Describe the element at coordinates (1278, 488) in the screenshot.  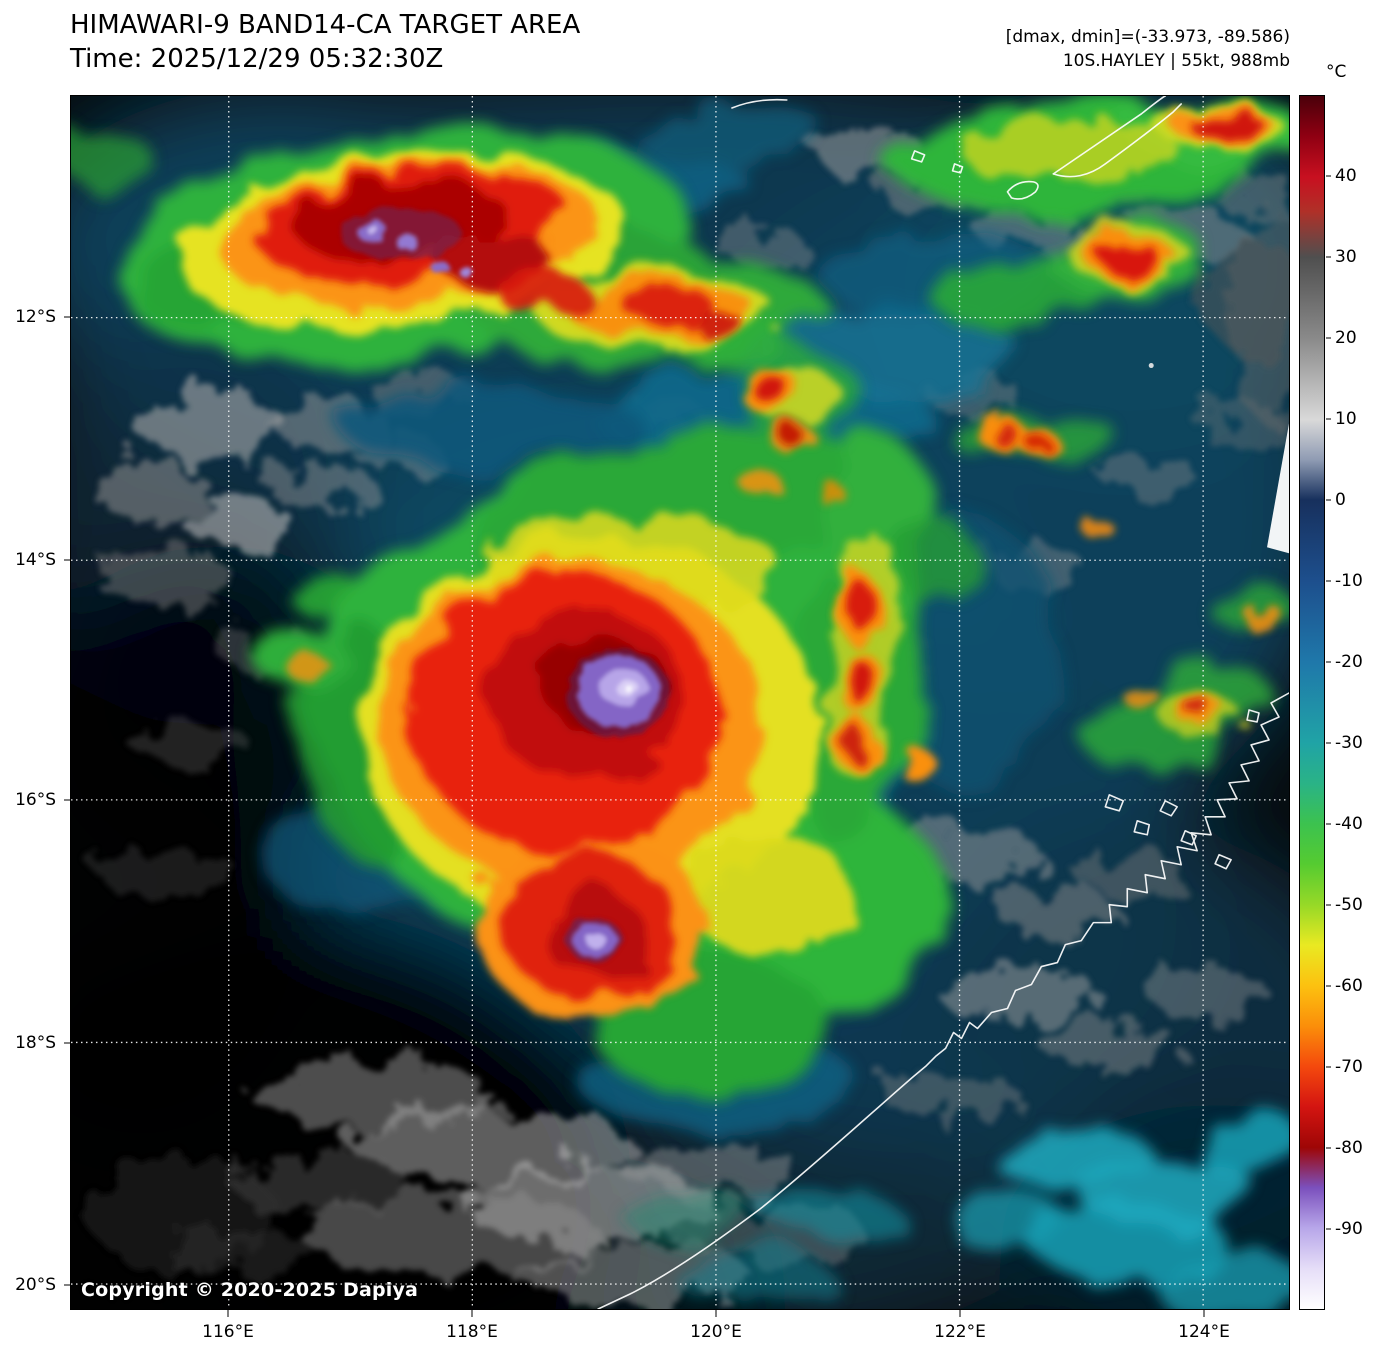
I see `scan-edge` at that location.